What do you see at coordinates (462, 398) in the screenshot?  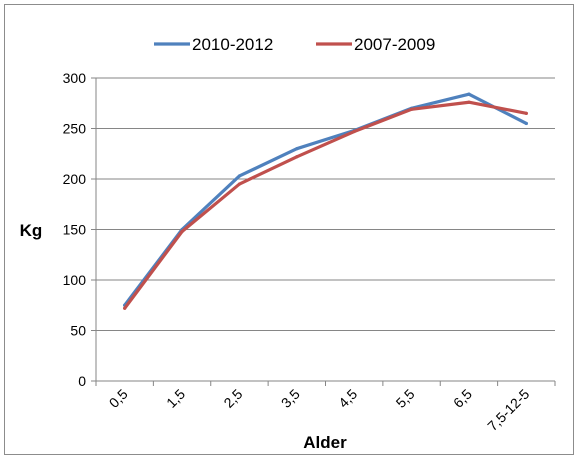 I see `x-tick-label: 6,5` at bounding box center [462, 398].